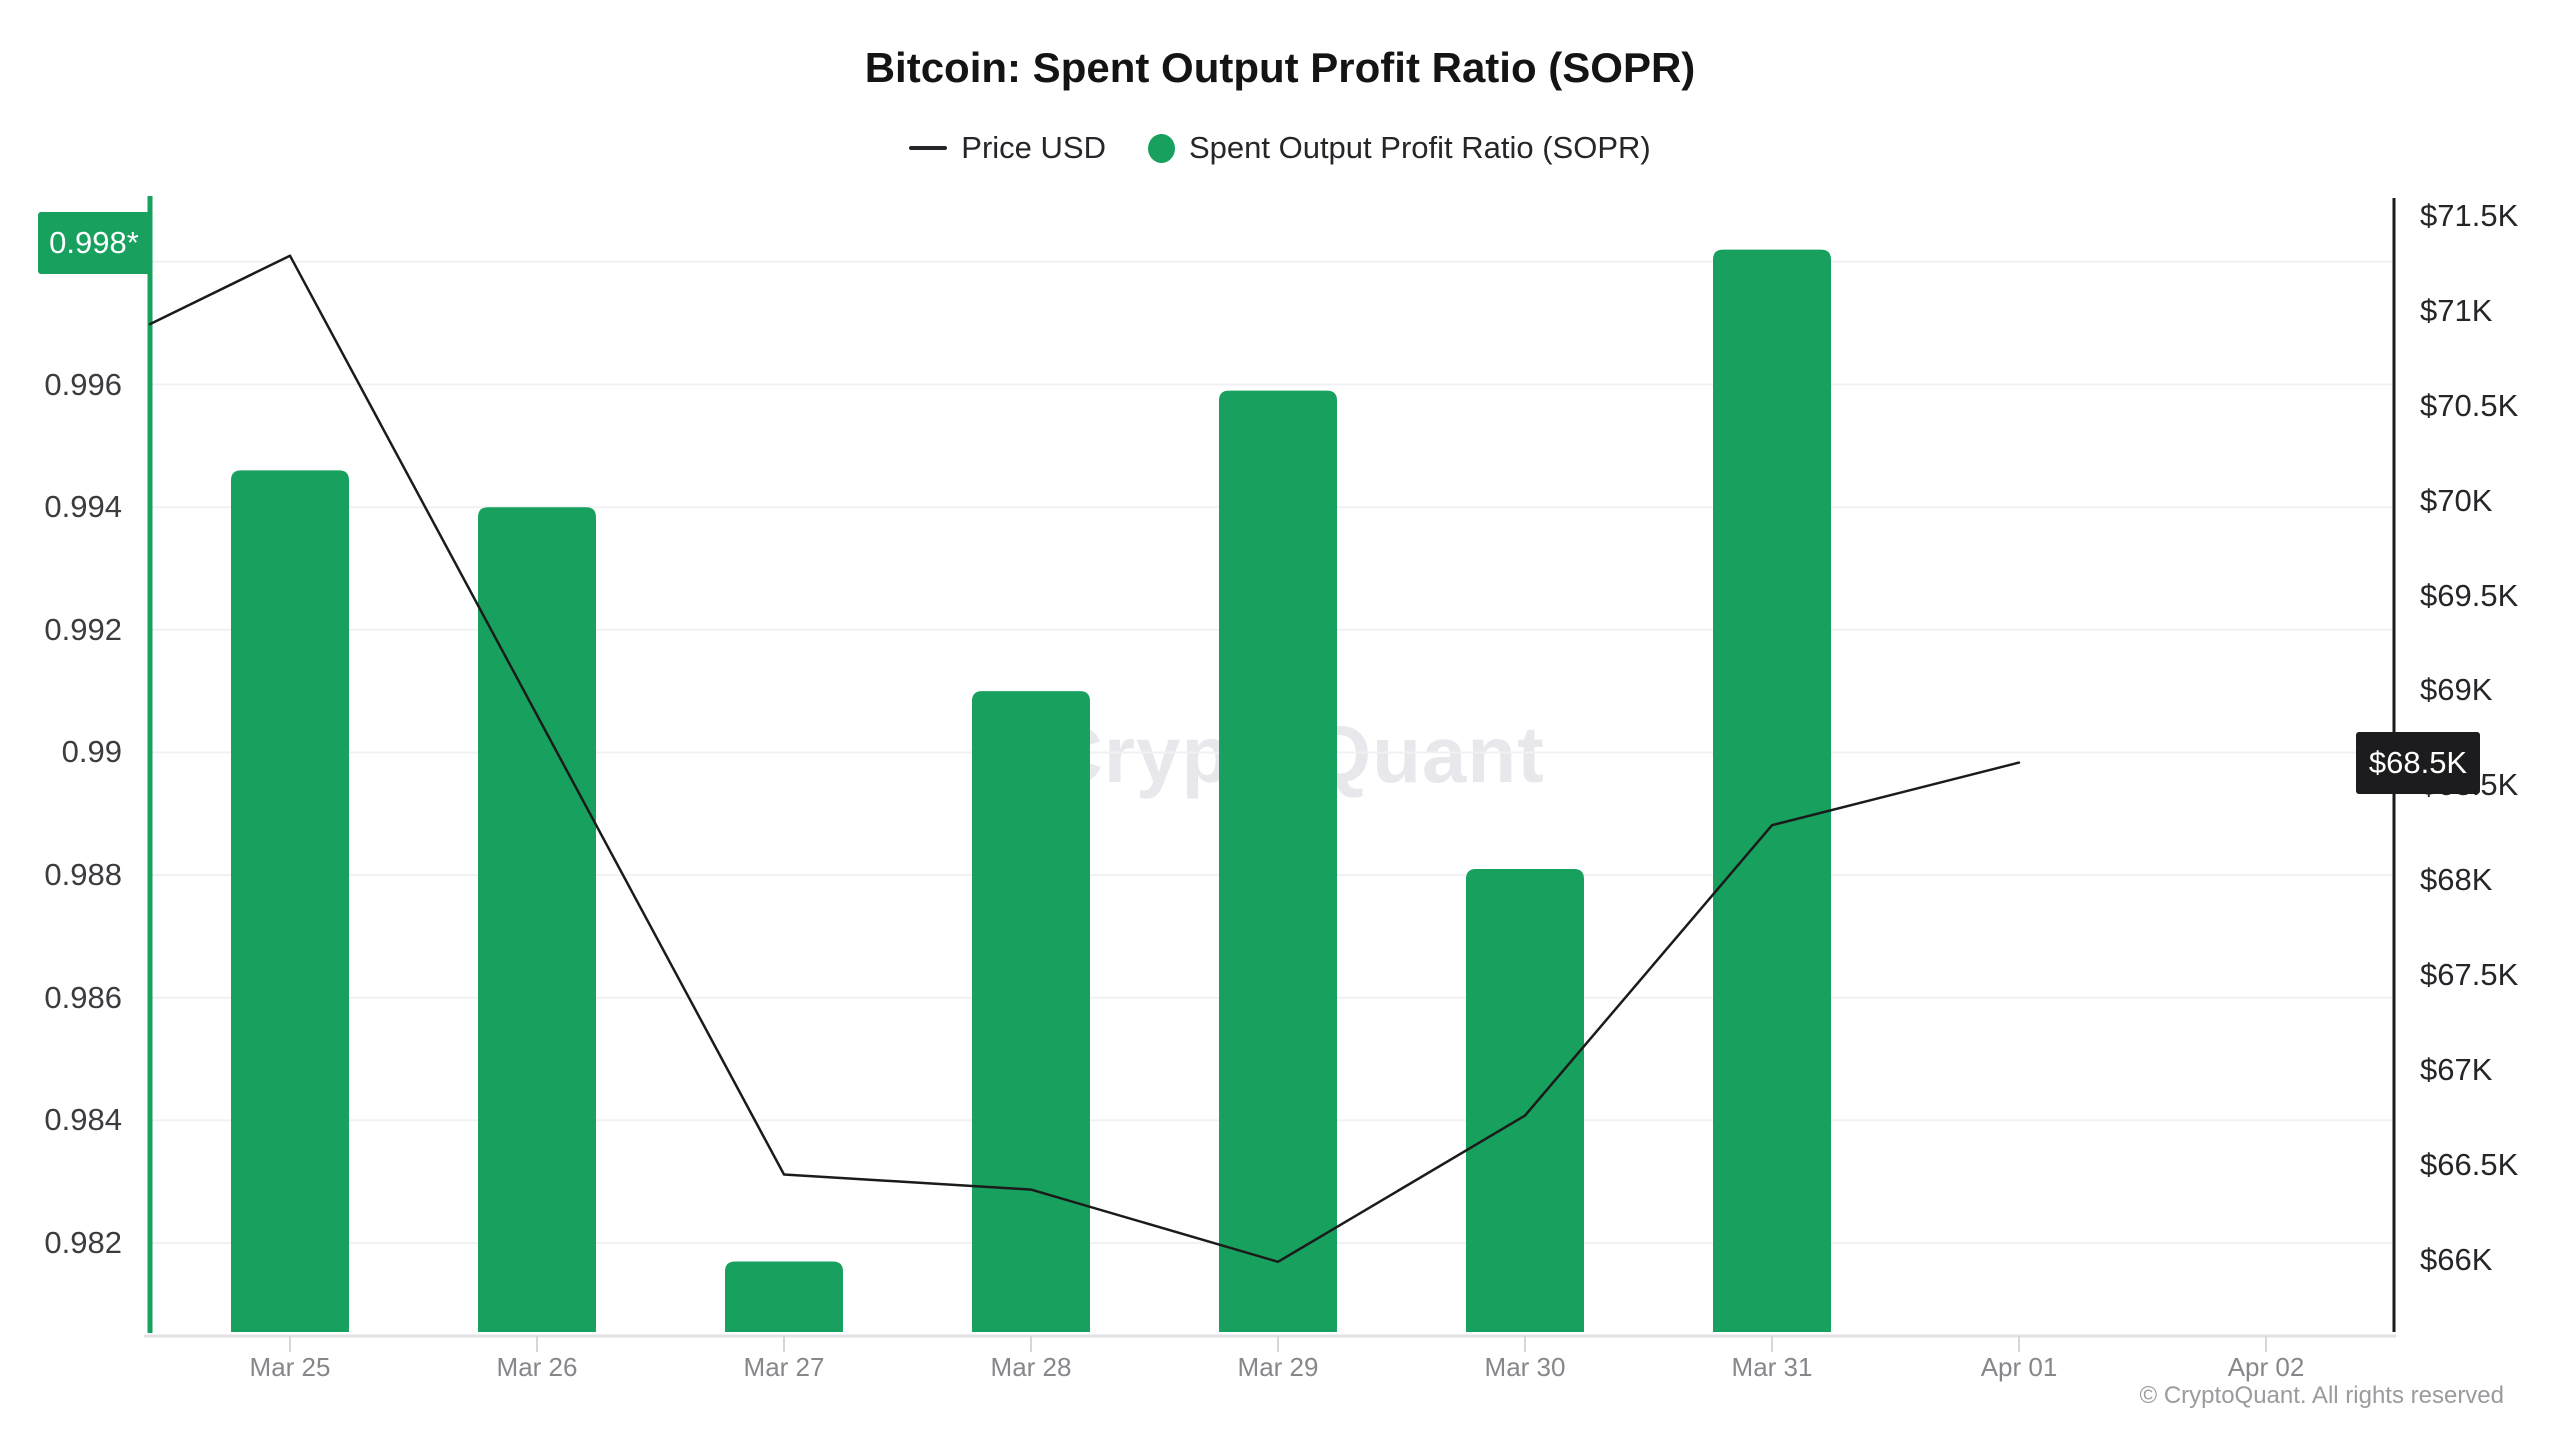  I want to click on left-axis-label: 0.986, so click(83, 997).